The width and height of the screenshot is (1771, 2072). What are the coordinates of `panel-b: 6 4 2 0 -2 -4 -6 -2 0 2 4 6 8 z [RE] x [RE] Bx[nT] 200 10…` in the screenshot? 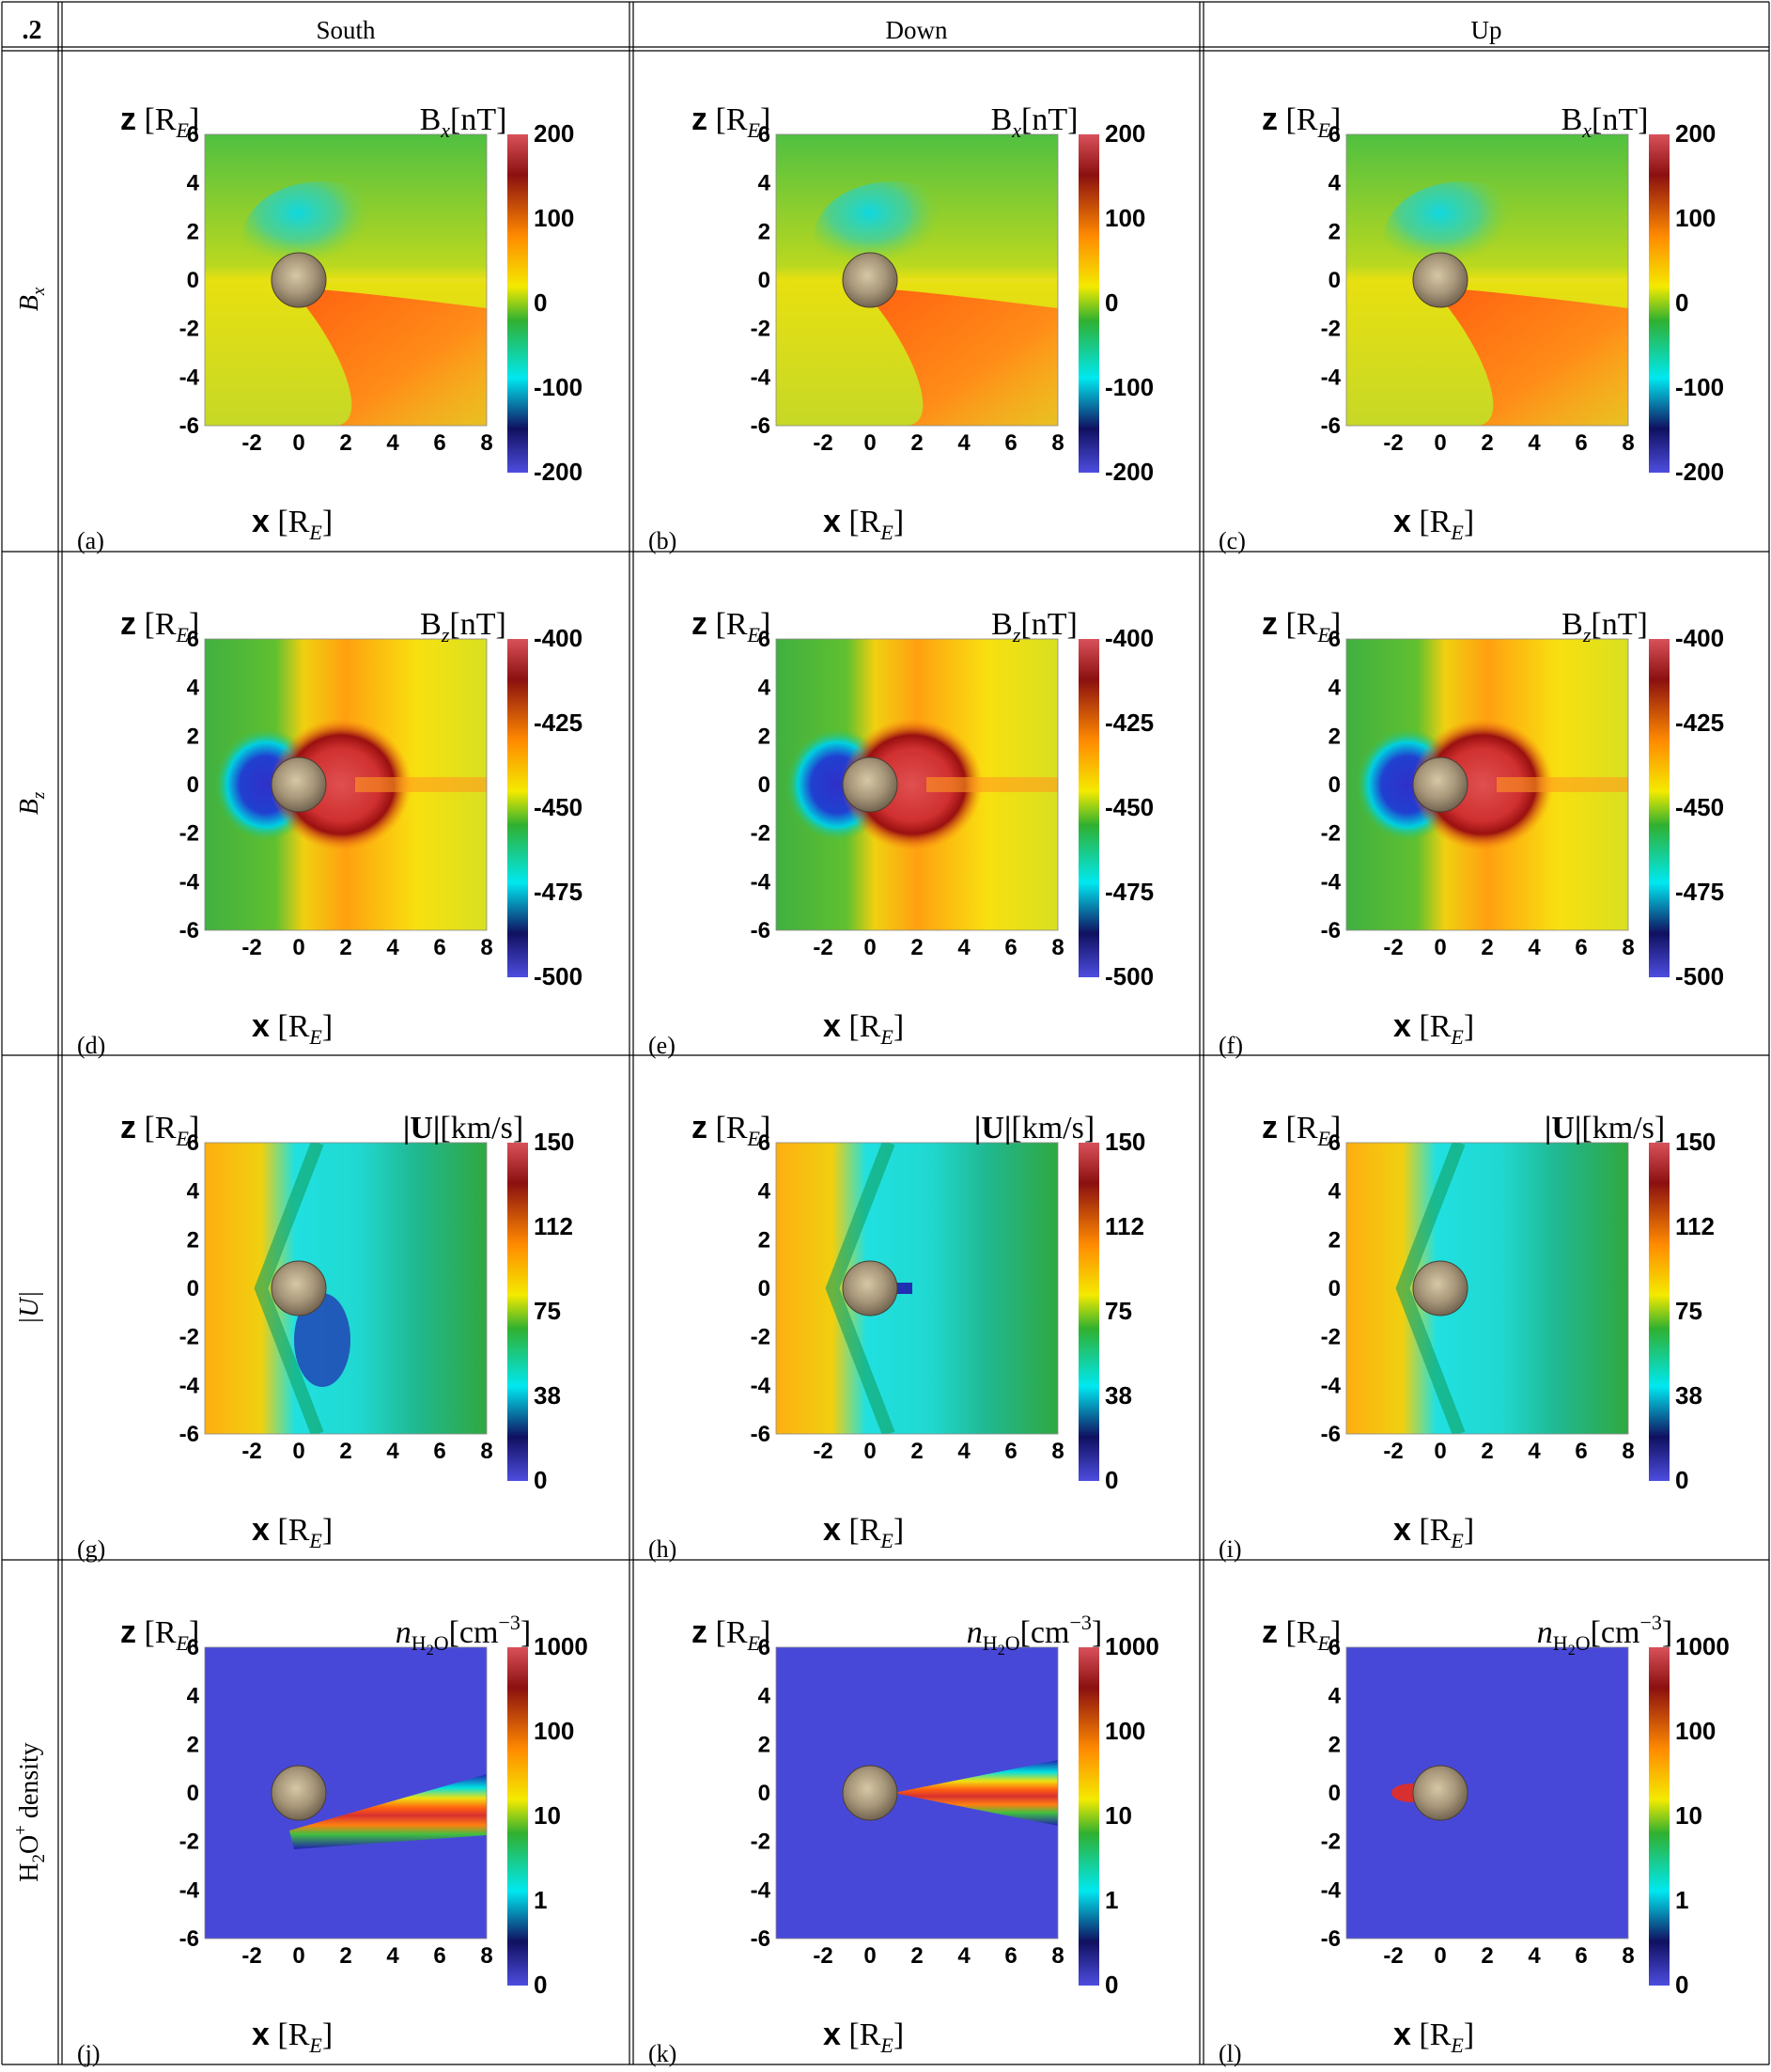 It's located at (901, 327).